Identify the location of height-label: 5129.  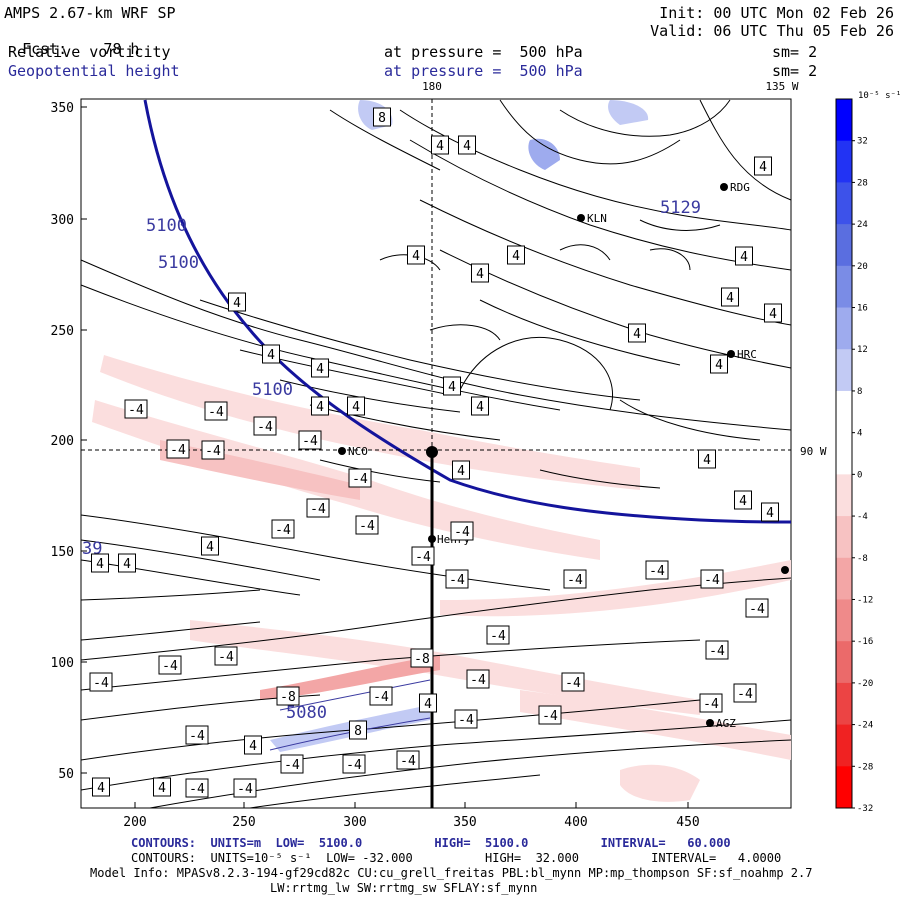
(680, 208).